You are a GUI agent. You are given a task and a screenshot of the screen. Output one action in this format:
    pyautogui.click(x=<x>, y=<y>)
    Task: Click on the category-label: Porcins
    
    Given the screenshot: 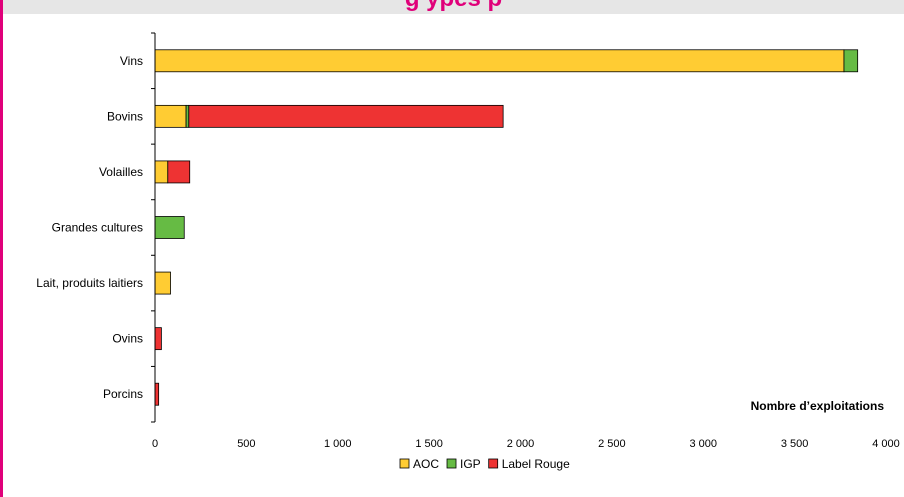 What is the action you would take?
    pyautogui.click(x=123, y=394)
    